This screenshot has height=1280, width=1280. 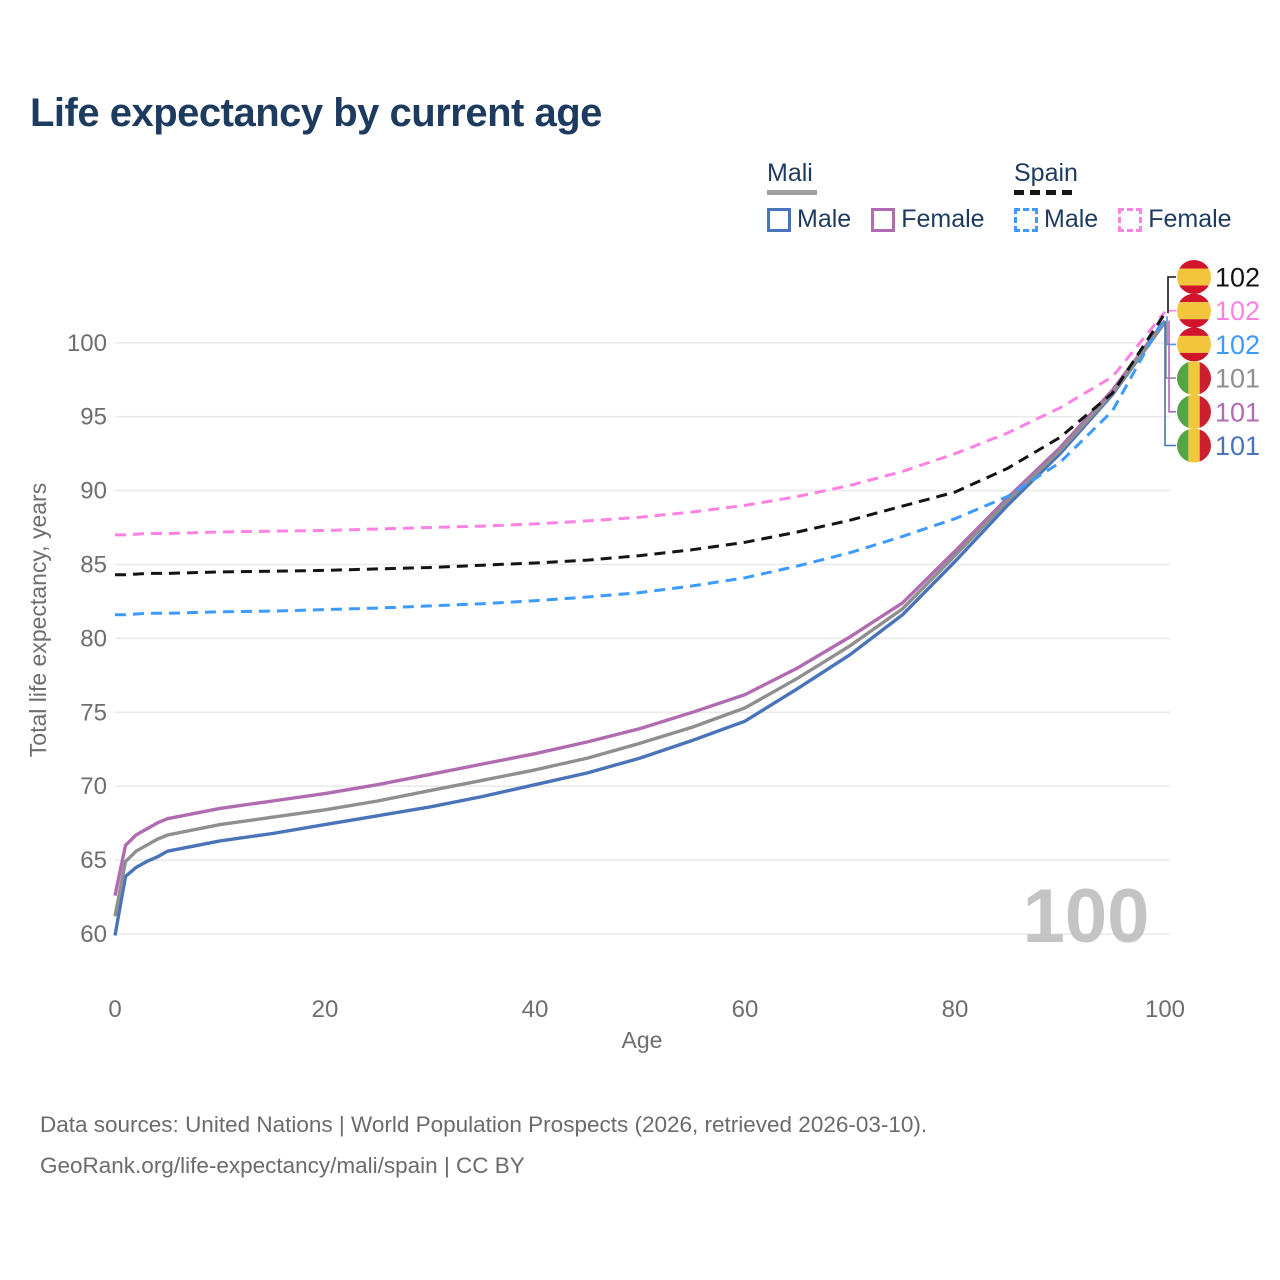 I want to click on end-label-leader-mali-both, so click(x=1170, y=350).